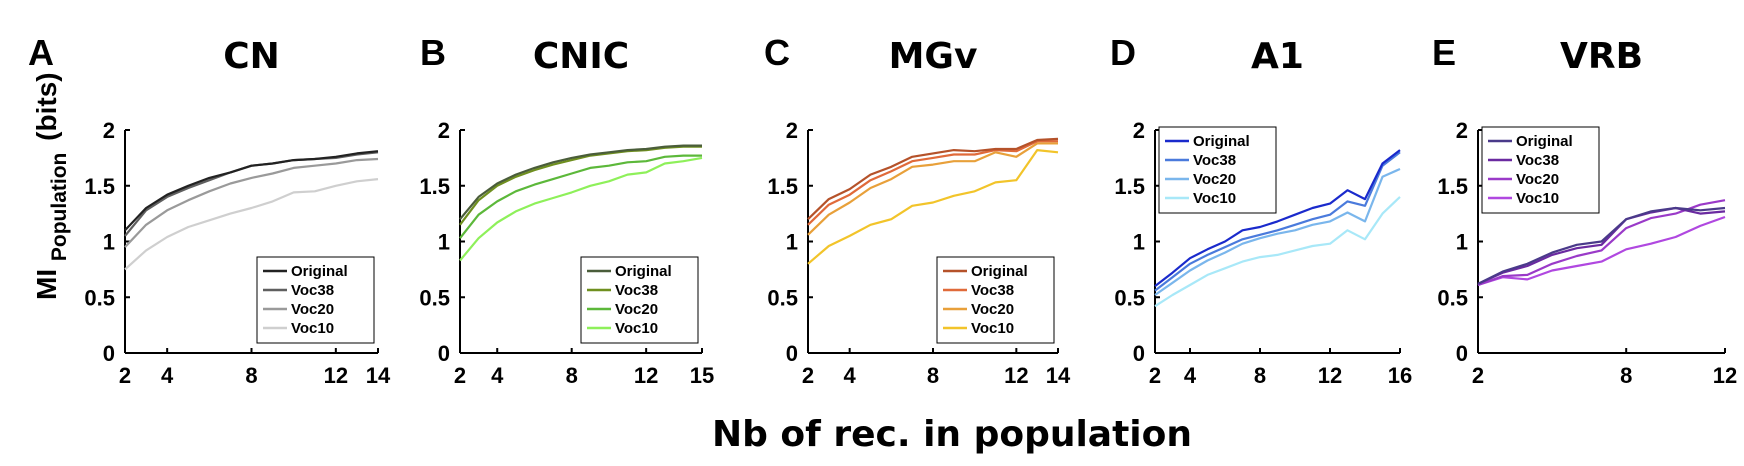 Image resolution: width=1744 pixels, height=466 pixels. I want to click on panel-e: E VRB 0 0.5 1 1.5 2 2 8 12 Original Voc38 Voc20 Voc10, so click(1584, 210).